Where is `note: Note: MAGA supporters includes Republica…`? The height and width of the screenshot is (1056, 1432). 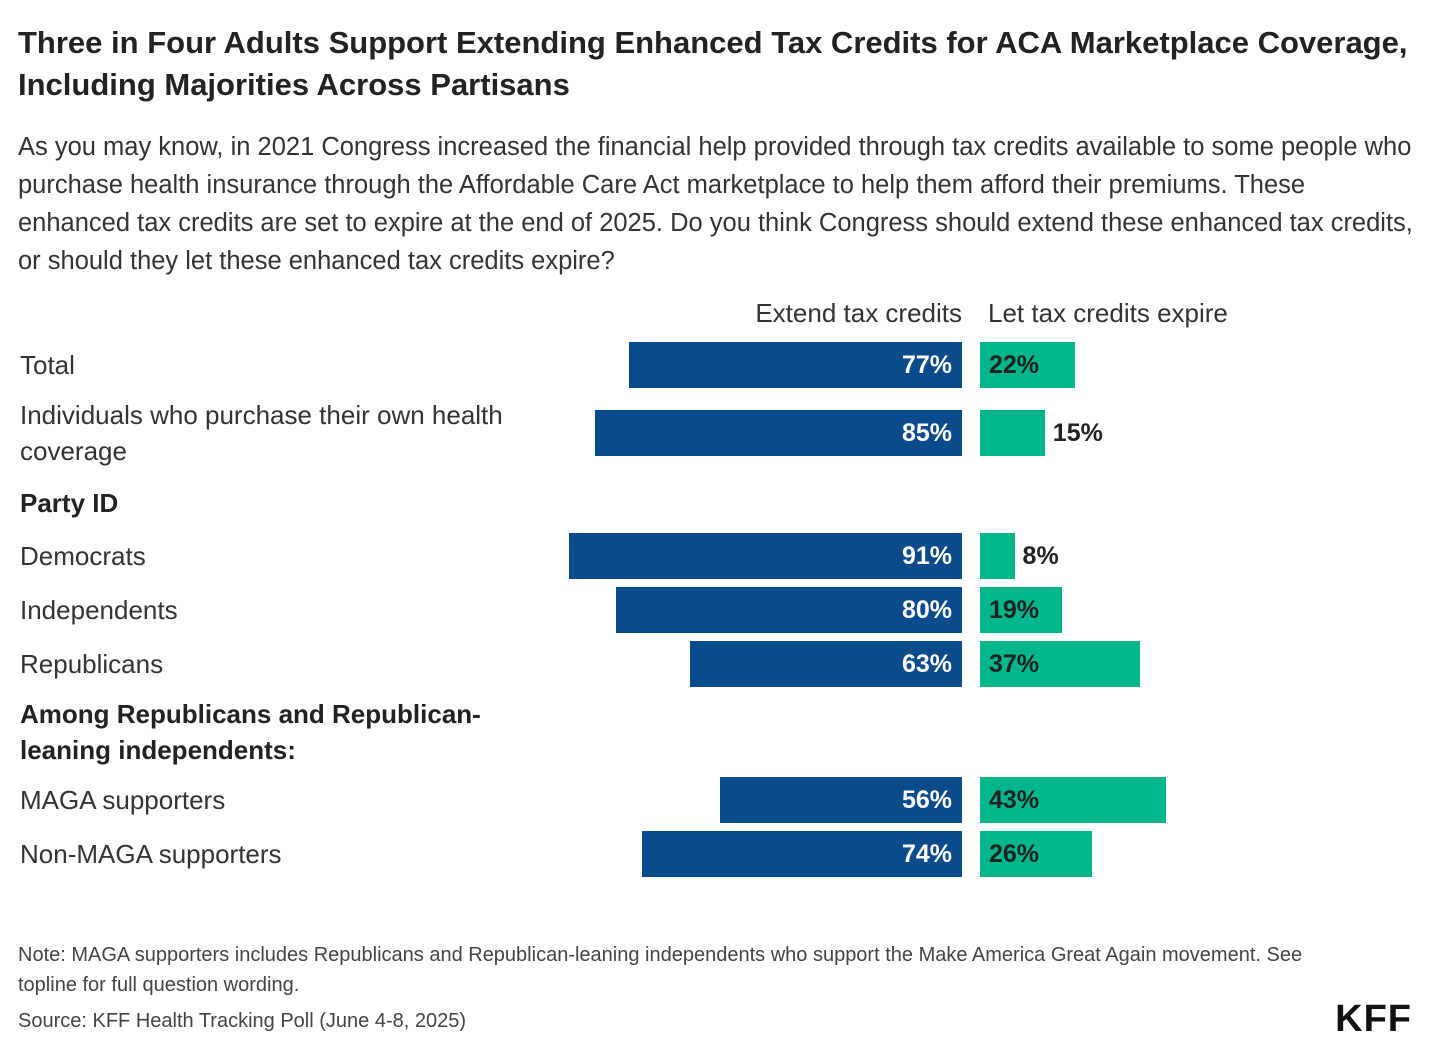
note: Note: MAGA supporters includes Republica… is located at coordinates (660, 970).